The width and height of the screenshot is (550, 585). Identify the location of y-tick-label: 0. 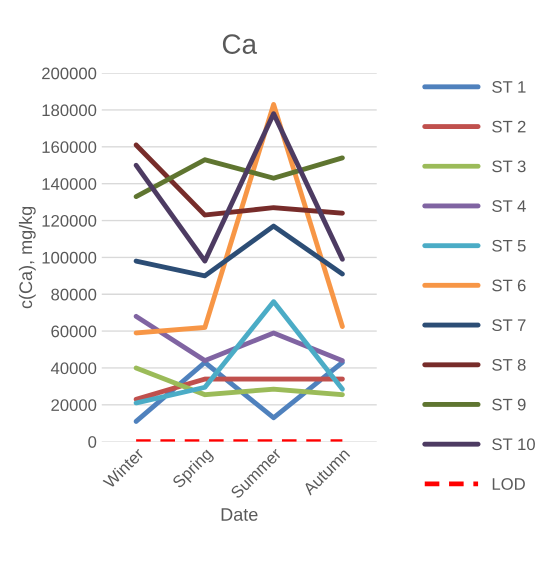
(92, 442).